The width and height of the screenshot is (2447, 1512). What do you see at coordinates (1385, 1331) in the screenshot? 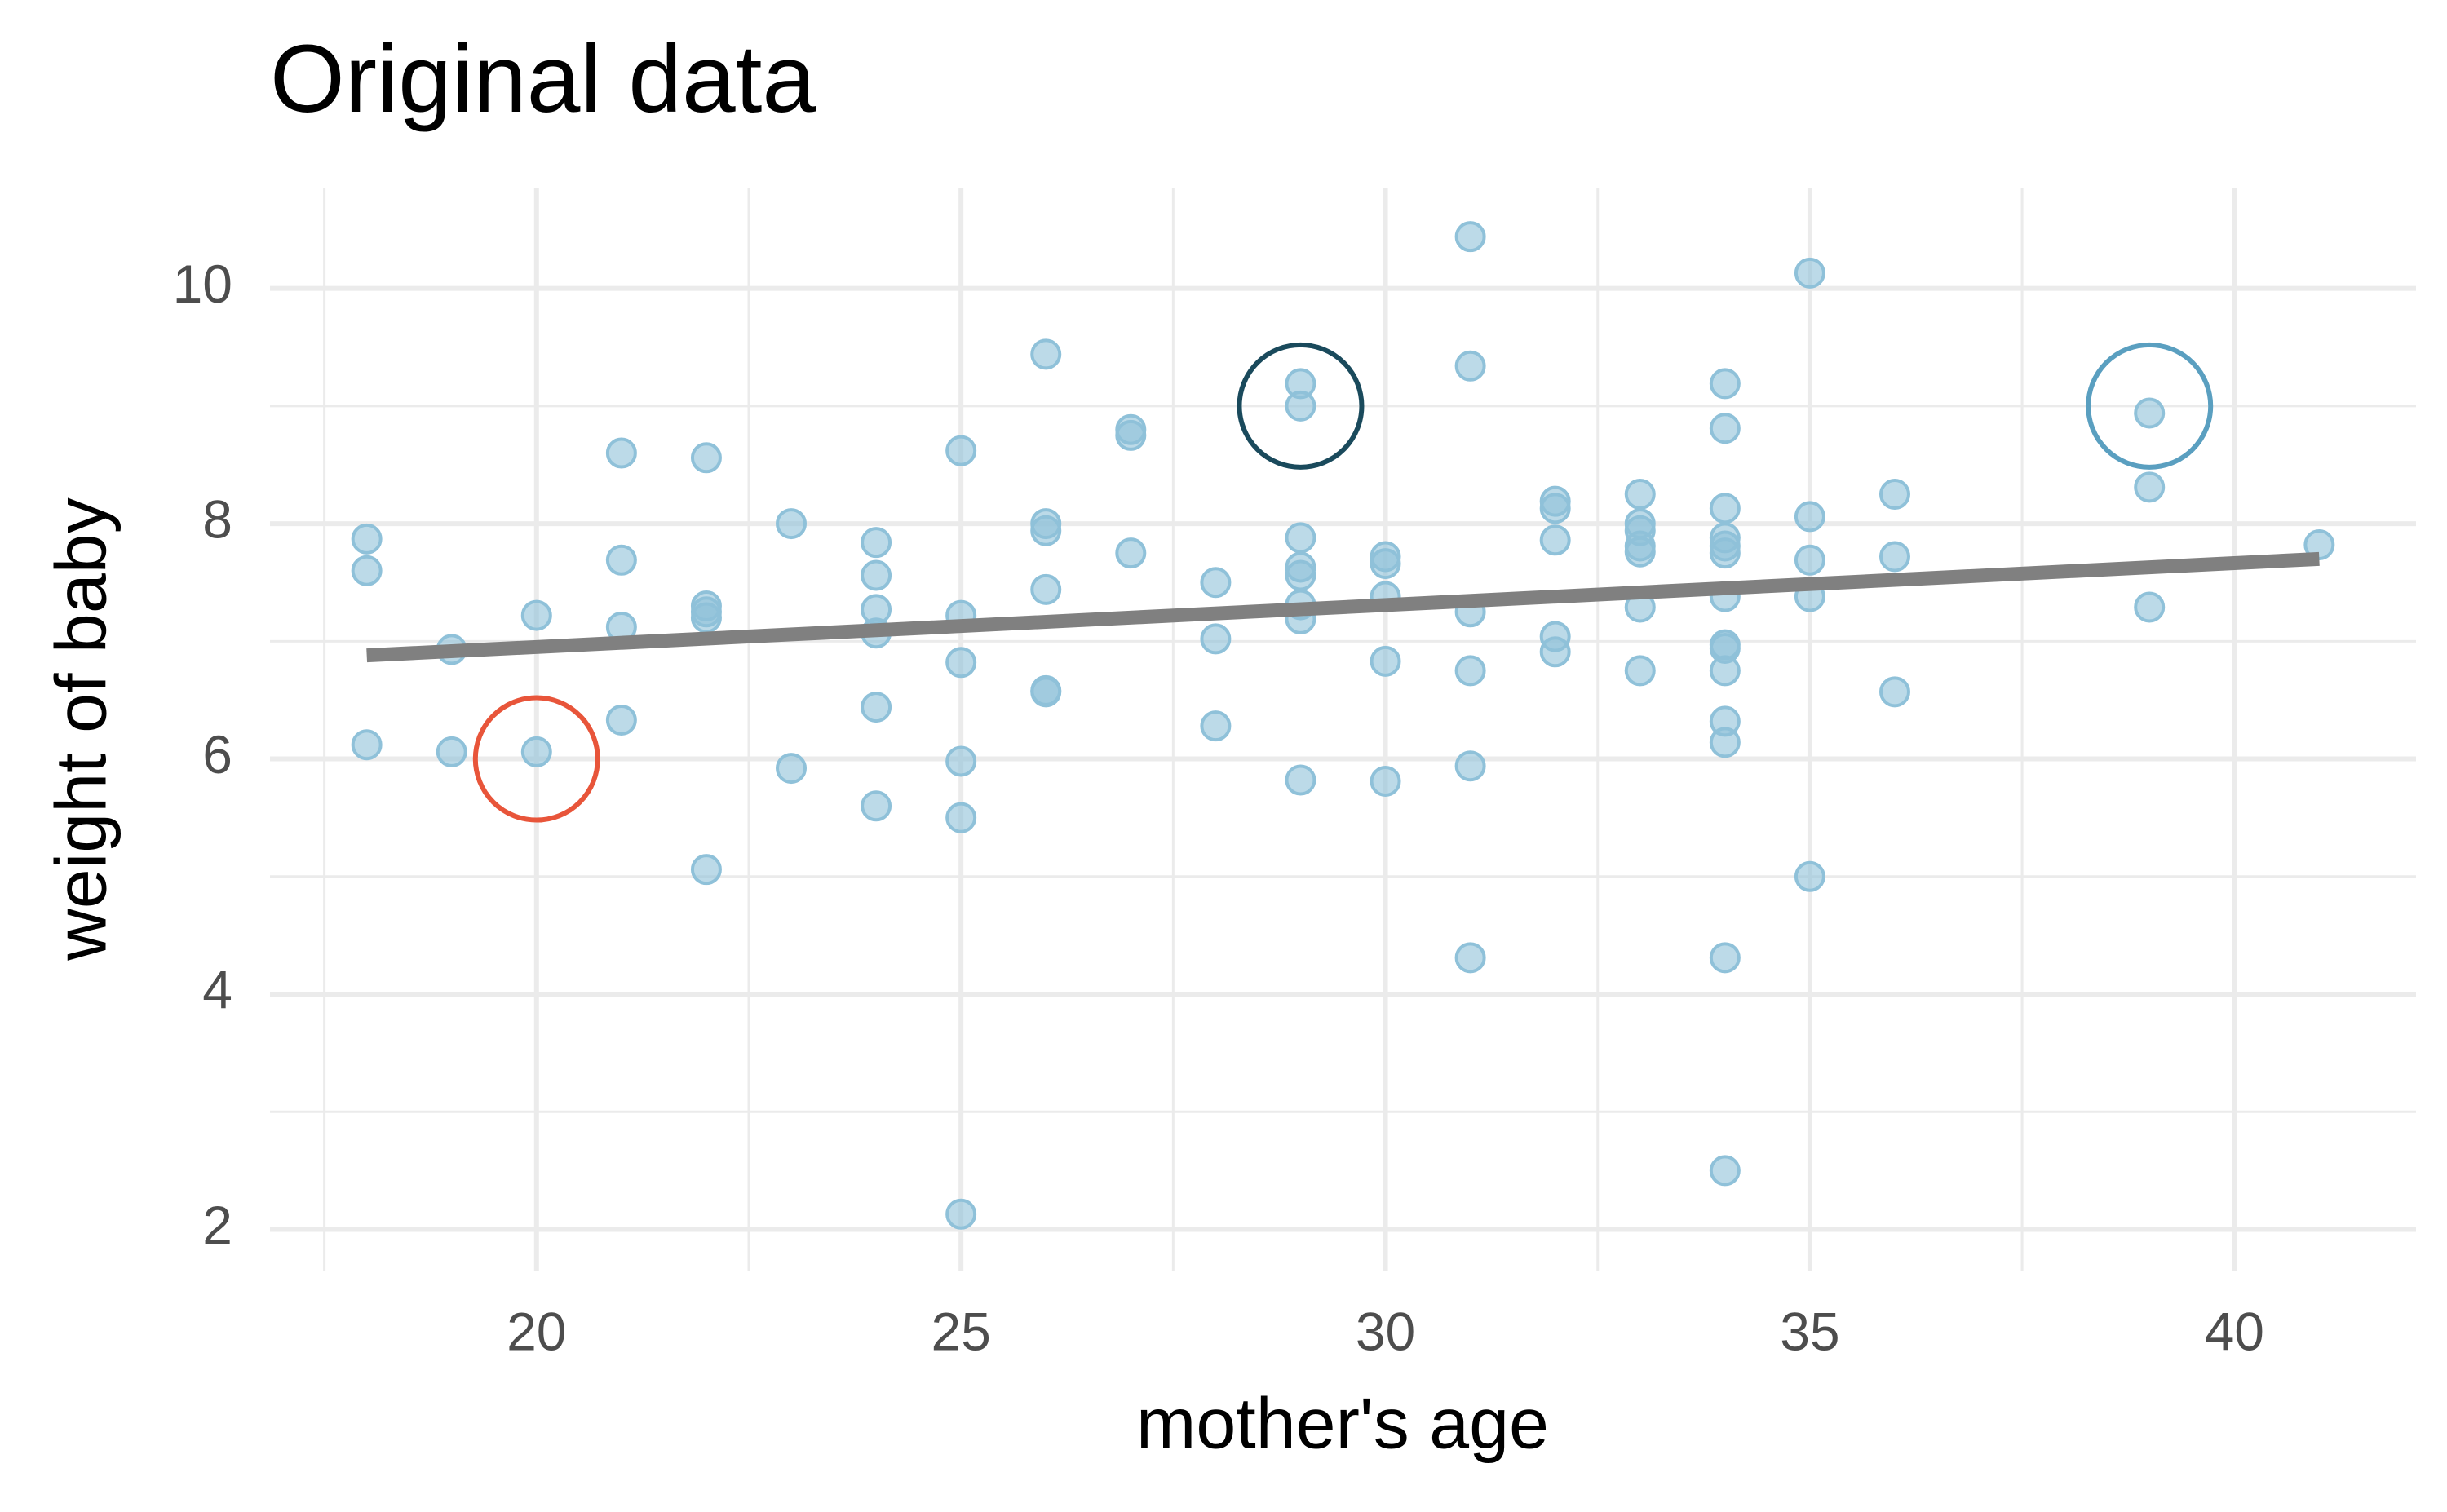
I see `x-tick-label: 30` at bounding box center [1385, 1331].